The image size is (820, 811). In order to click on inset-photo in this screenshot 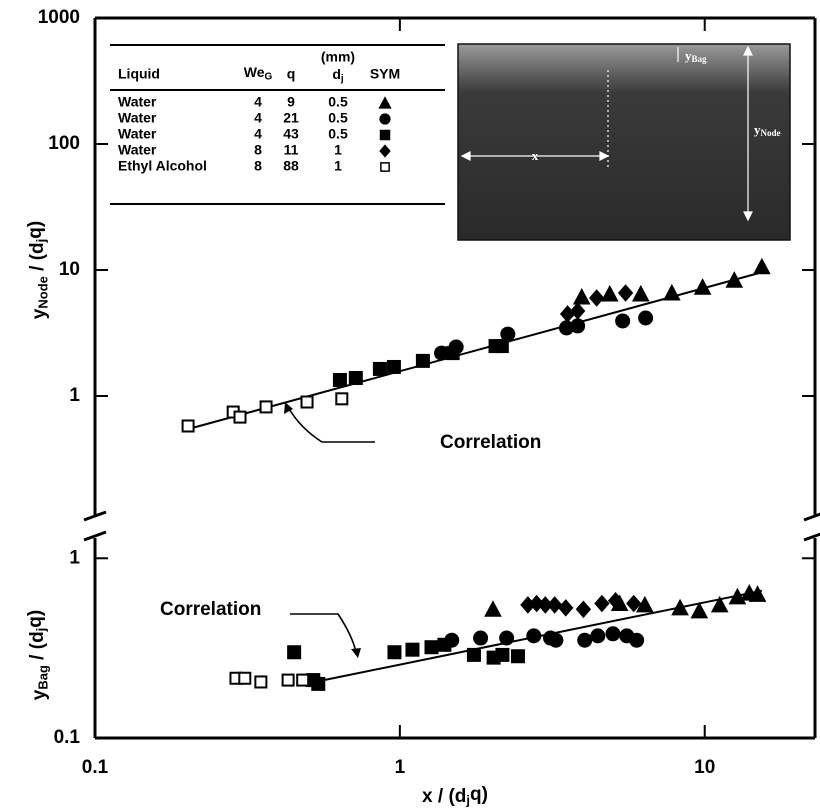, I will do `click(624, 142)`.